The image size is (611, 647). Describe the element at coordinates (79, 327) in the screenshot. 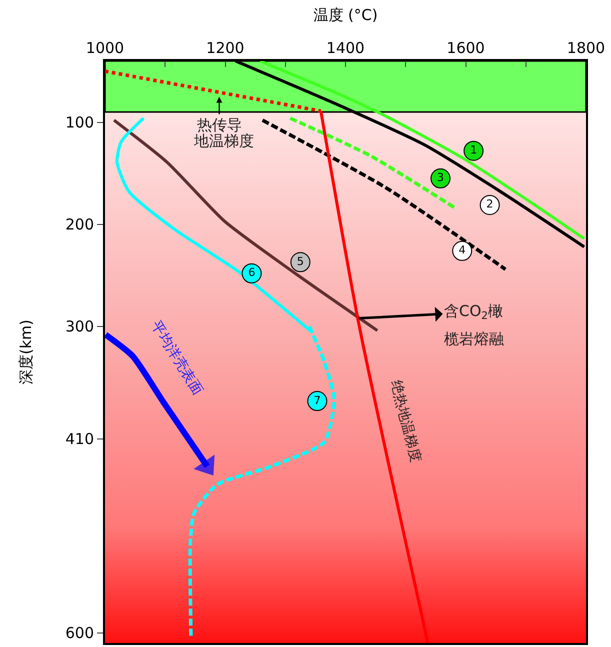

I see `y-tick-label: 300` at that location.